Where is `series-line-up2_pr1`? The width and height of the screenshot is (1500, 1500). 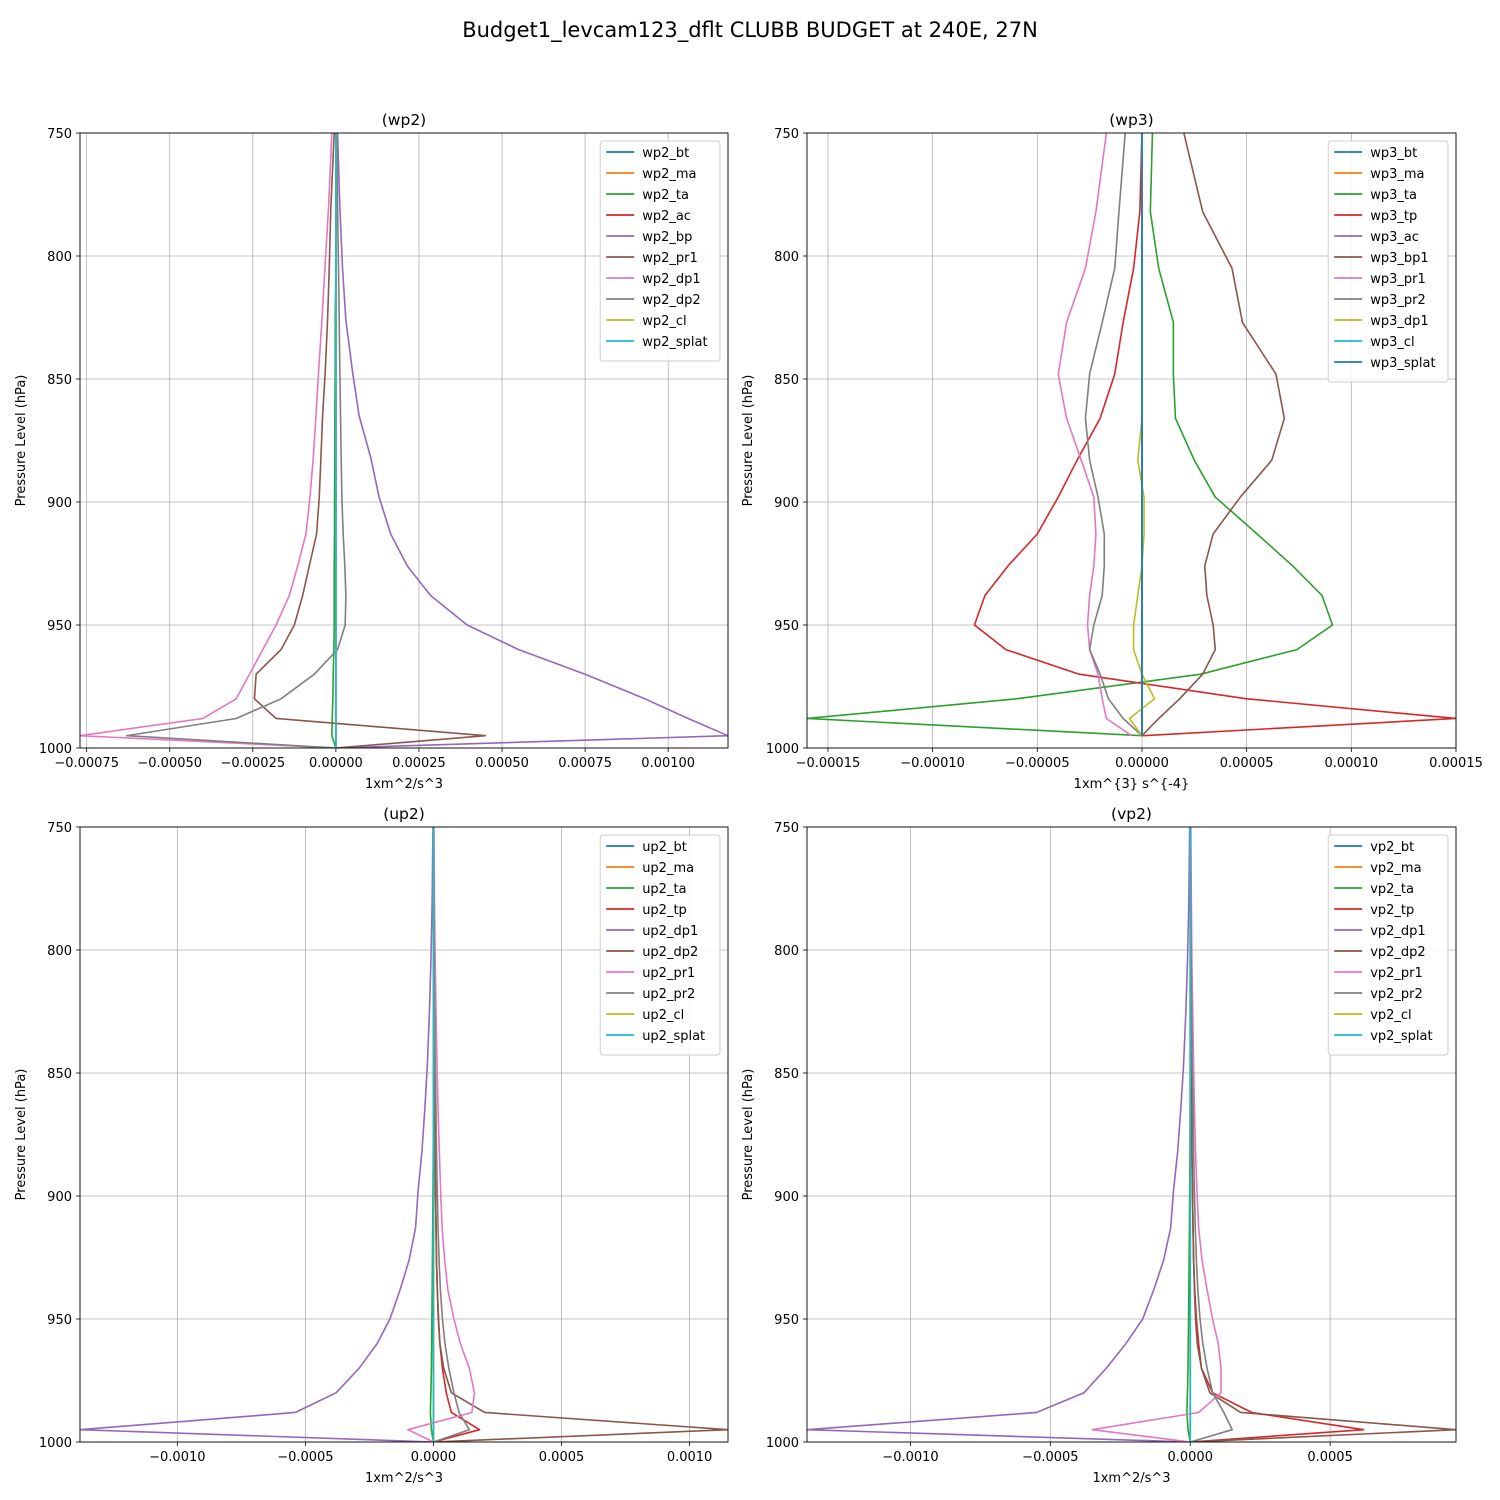
series-line-up2_pr1 is located at coordinates (441, 1134).